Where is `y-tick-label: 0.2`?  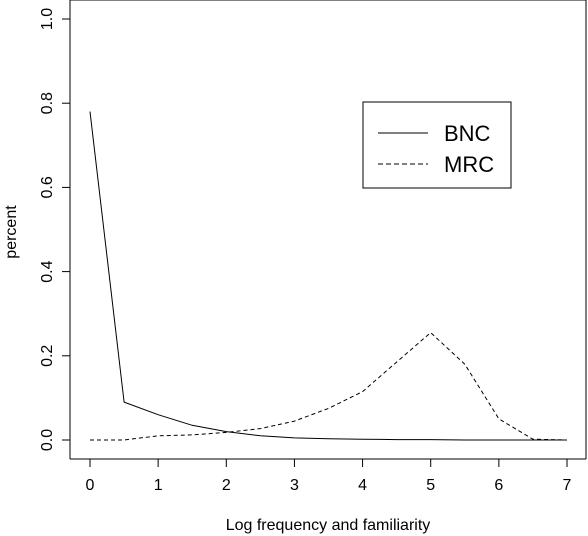
y-tick-label: 0.2 is located at coordinates (47, 356).